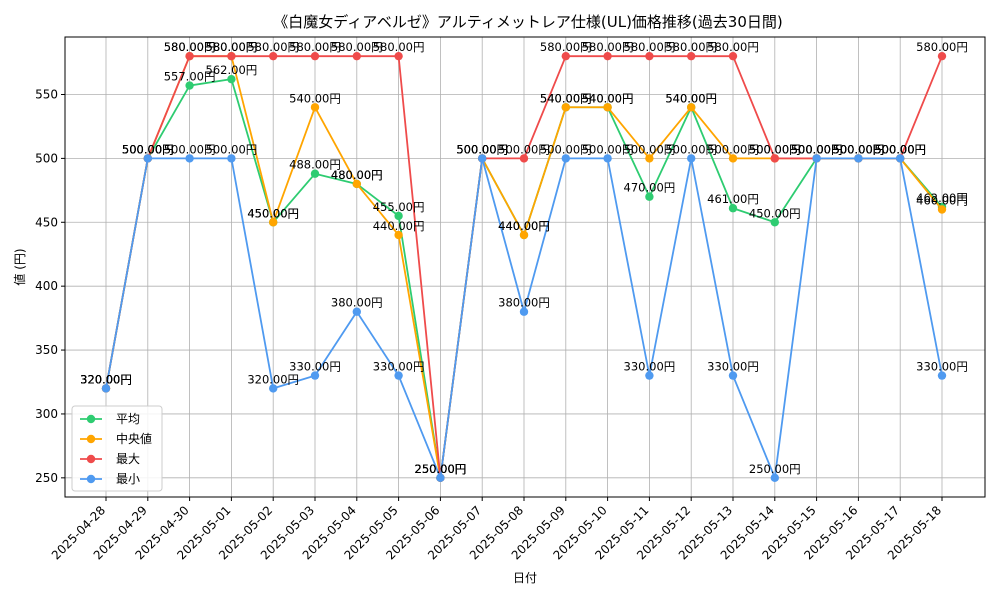 The width and height of the screenshot is (1000, 600). I want to click on data-label: 470.00円, so click(650, 188).